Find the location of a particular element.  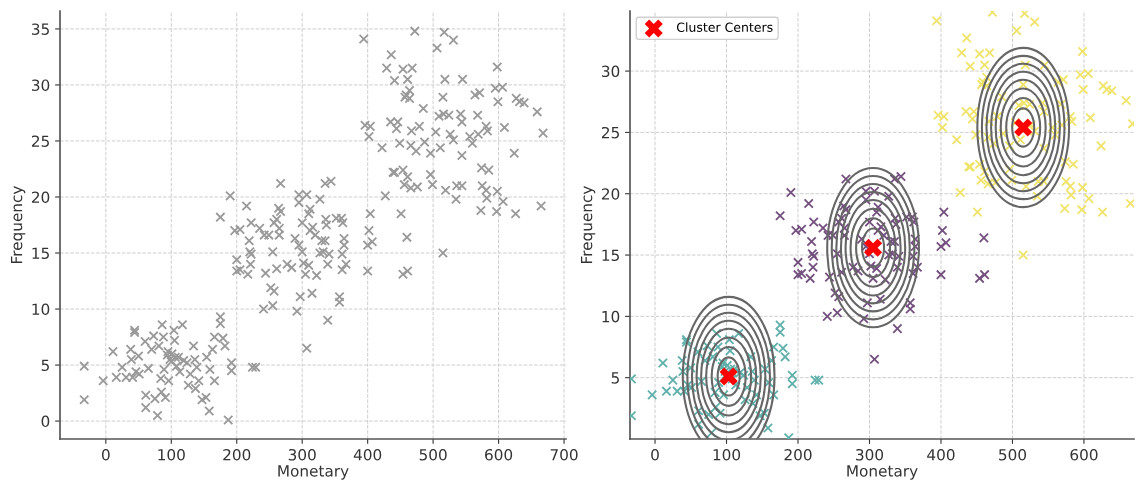

y-tick-label: 35 is located at coordinates (40, 29).